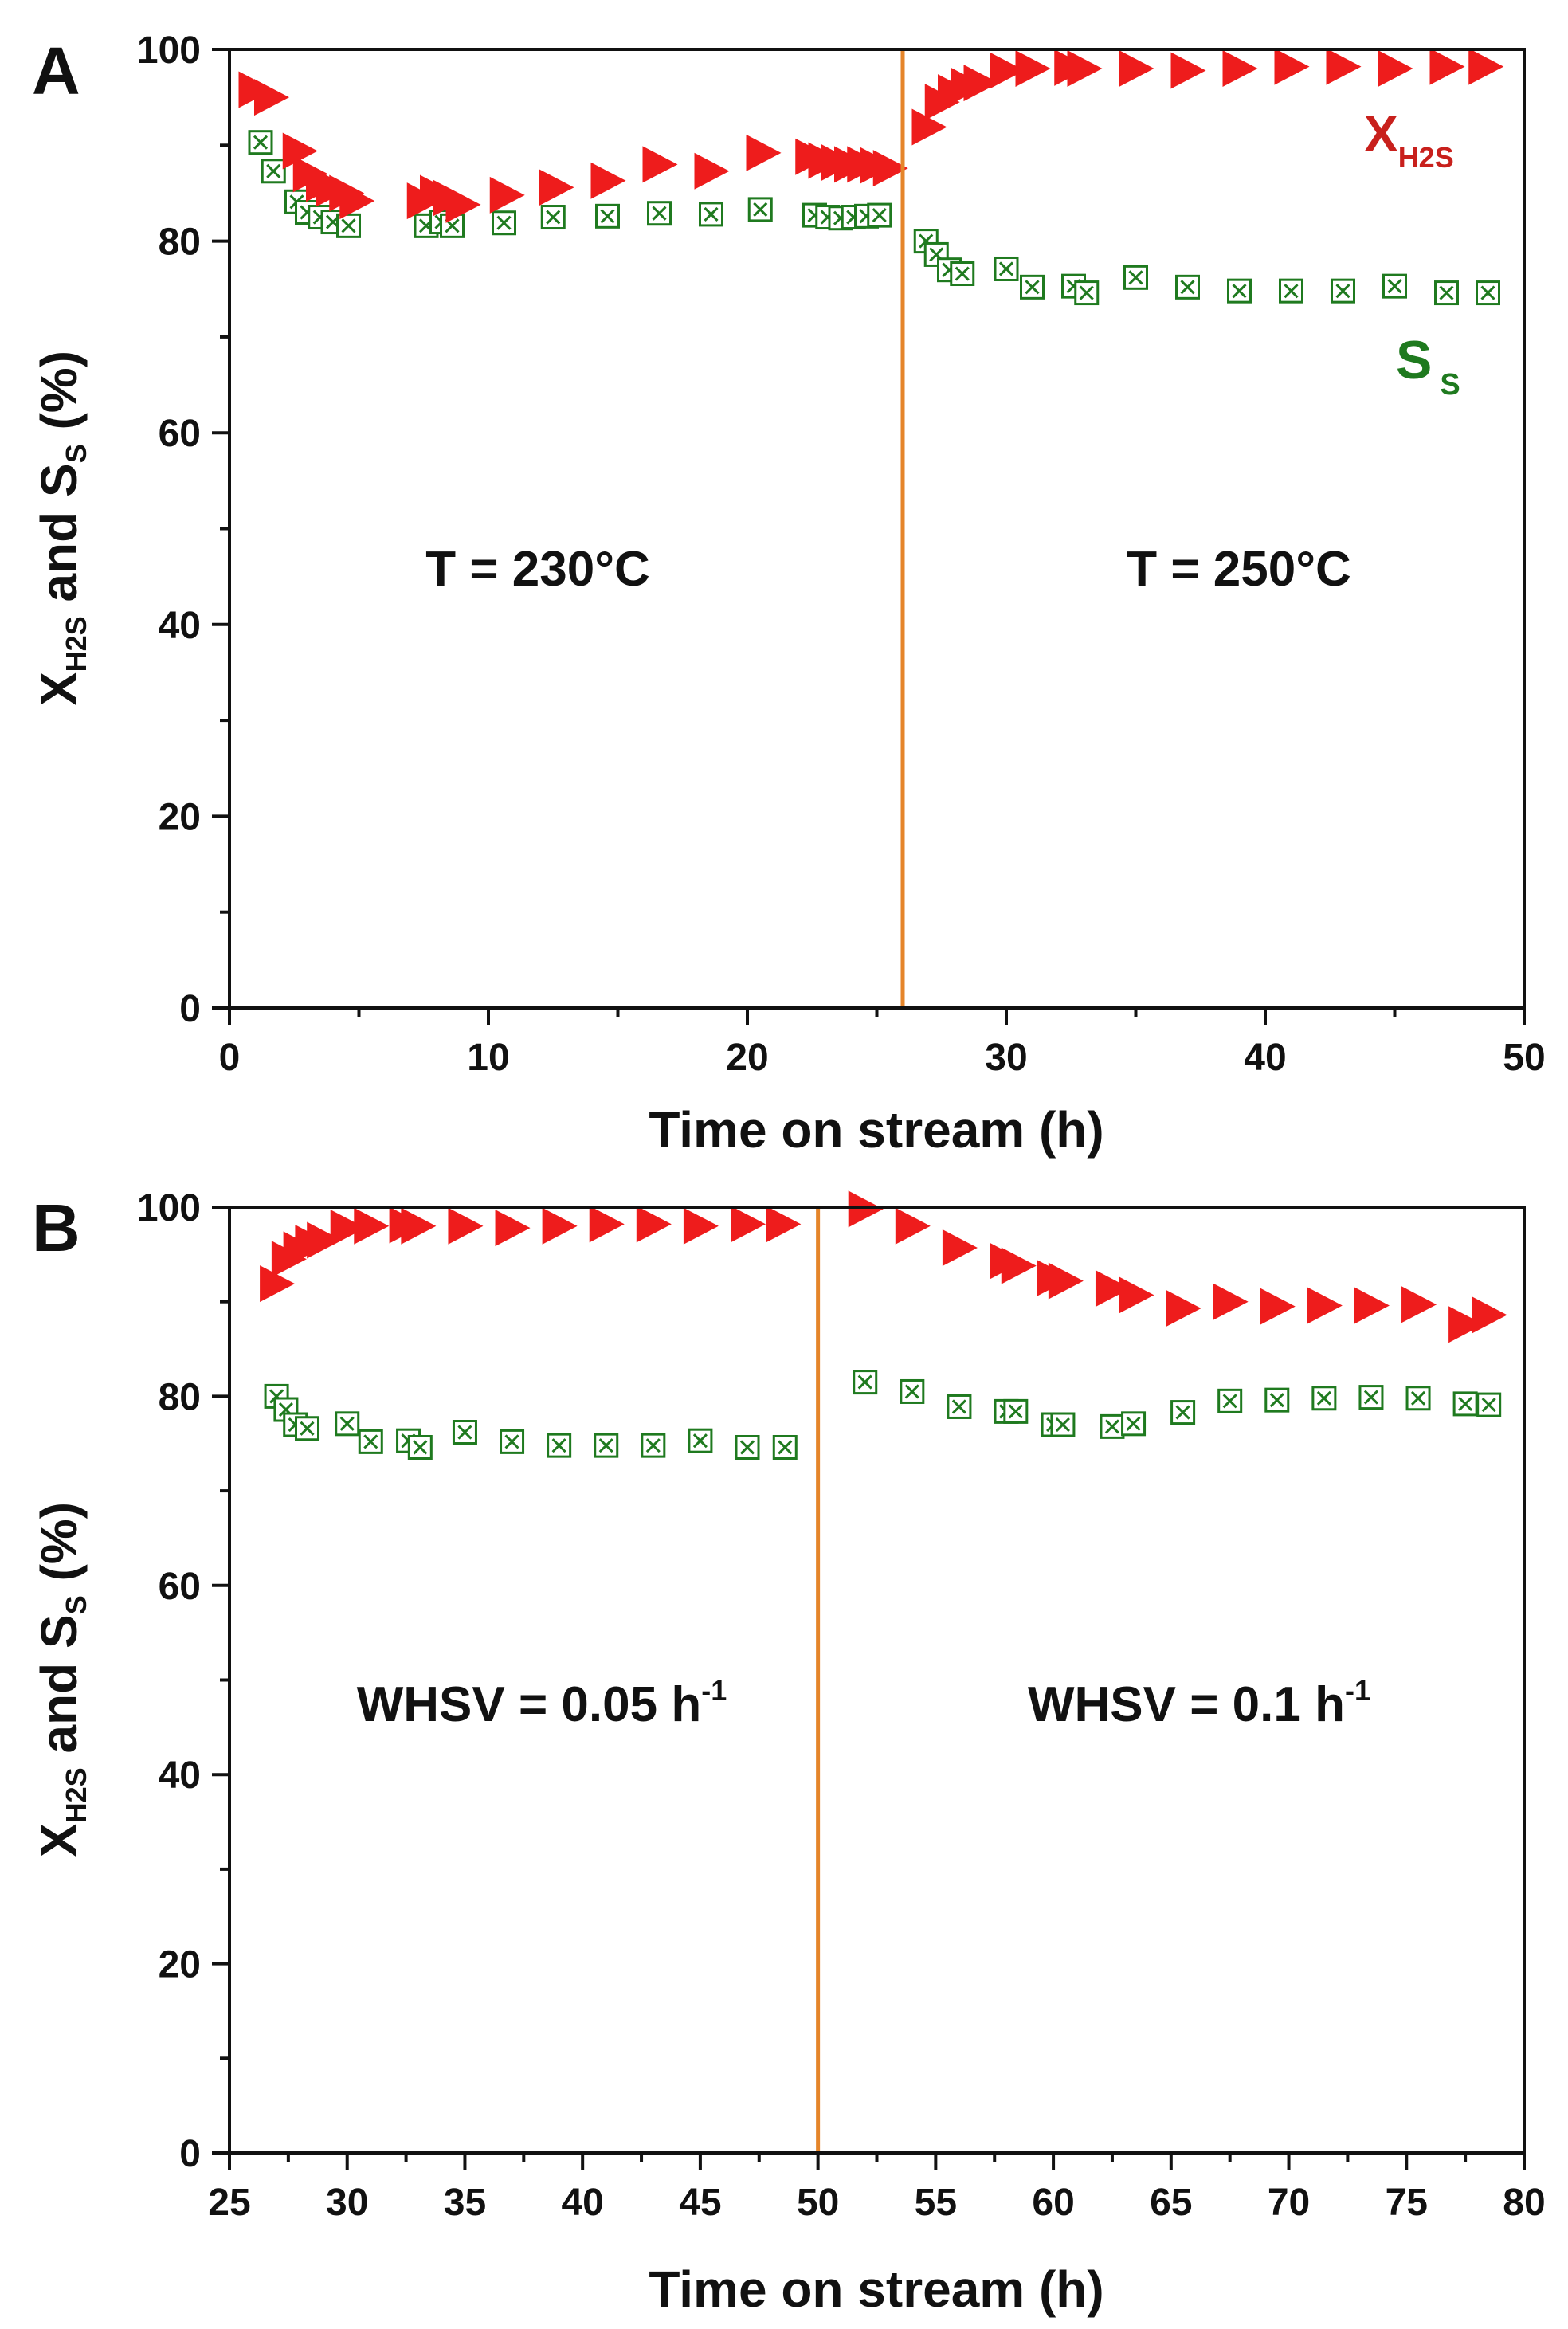 Image resolution: width=1568 pixels, height=2329 pixels. What do you see at coordinates (714, 1690) in the screenshot?
I see `region-label-sup: -1` at bounding box center [714, 1690].